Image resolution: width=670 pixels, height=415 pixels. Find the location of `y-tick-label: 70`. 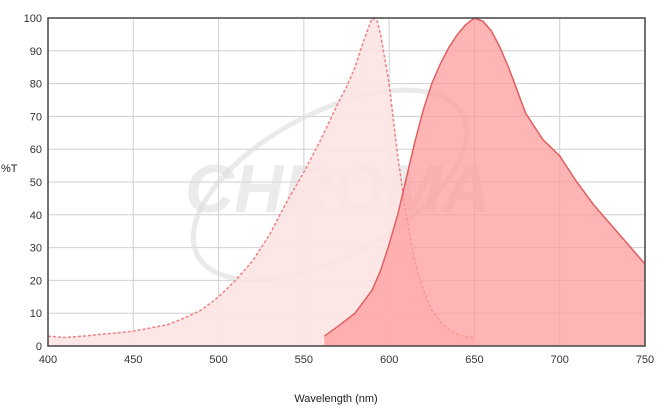

y-tick-label: 70 is located at coordinates (36, 117).